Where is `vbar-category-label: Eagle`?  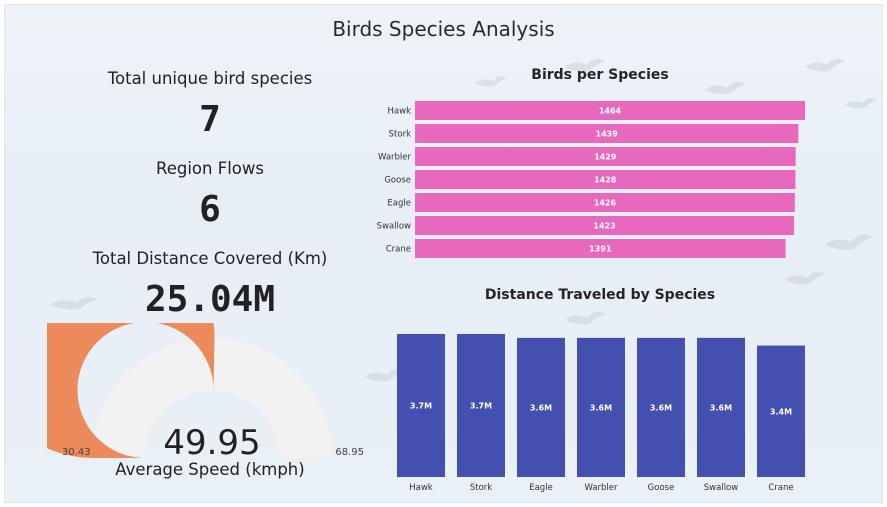 vbar-category-label: Eagle is located at coordinates (541, 488).